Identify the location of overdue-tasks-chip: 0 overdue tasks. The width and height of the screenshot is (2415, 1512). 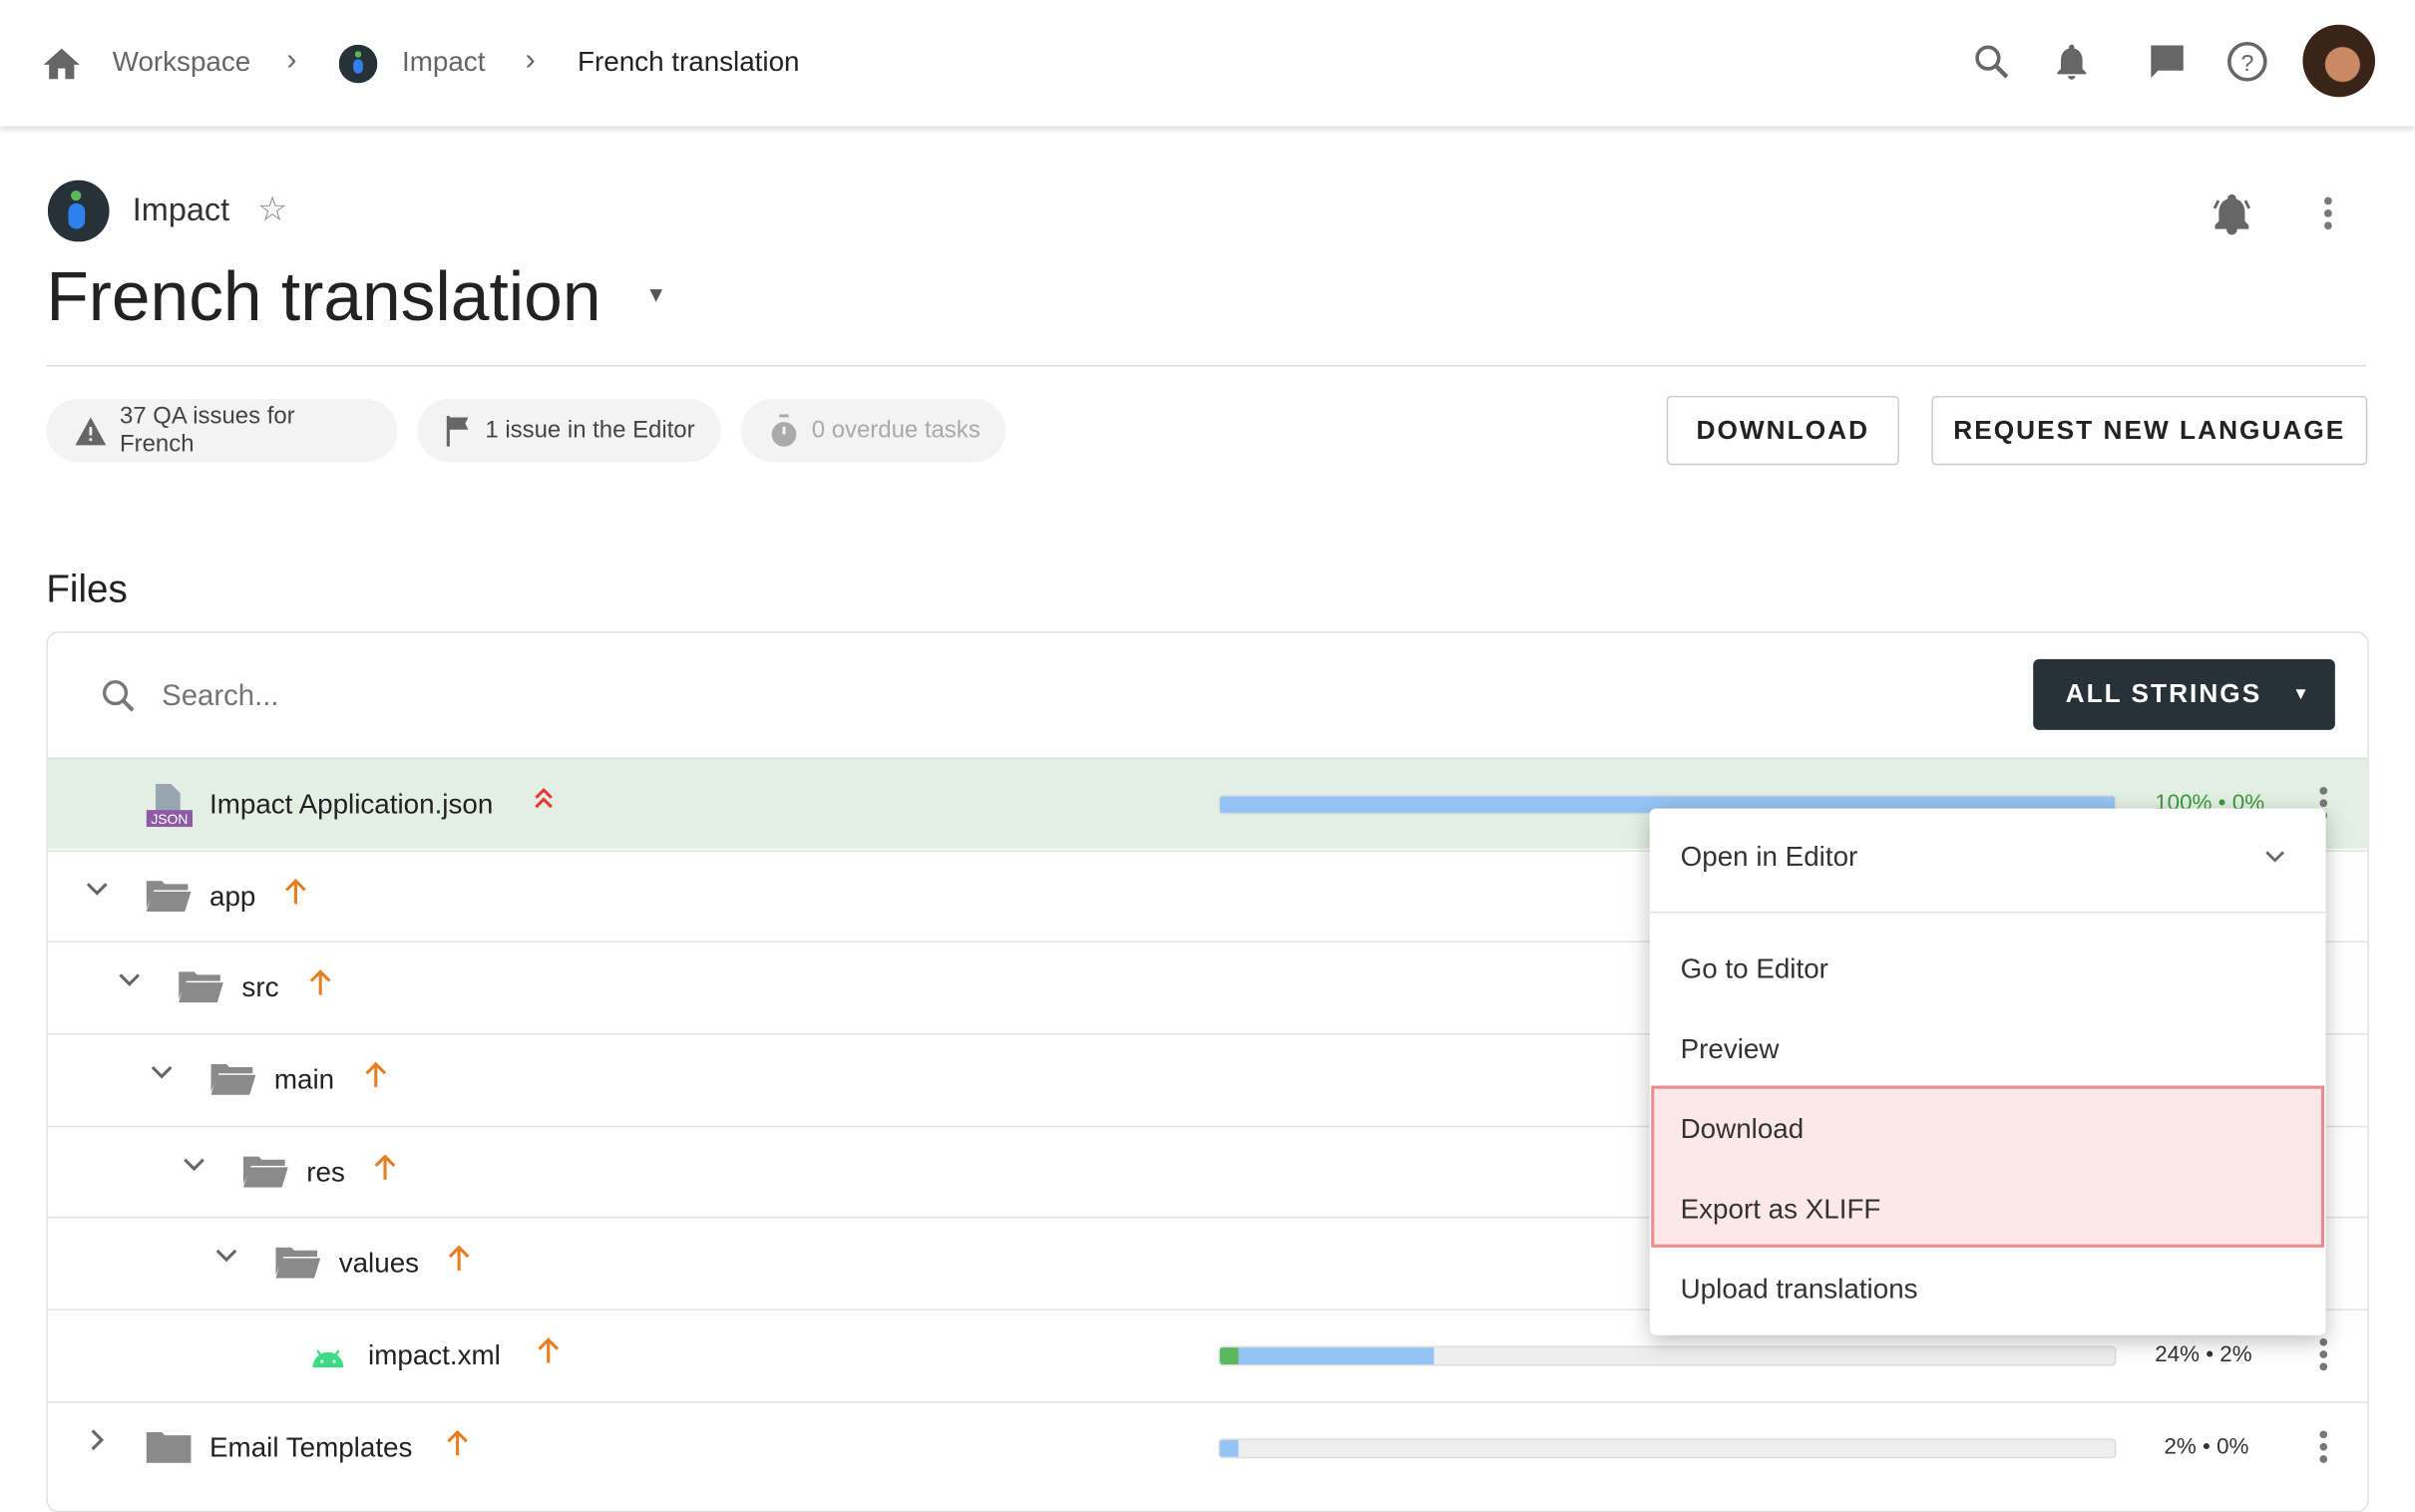
(873, 430).